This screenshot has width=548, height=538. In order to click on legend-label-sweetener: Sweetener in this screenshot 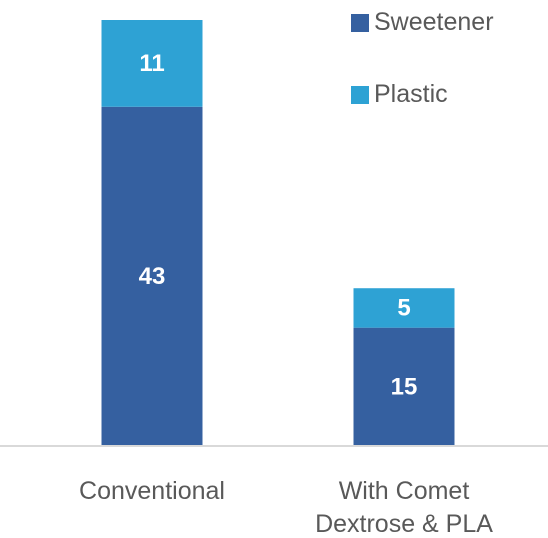, I will do `click(434, 22)`.